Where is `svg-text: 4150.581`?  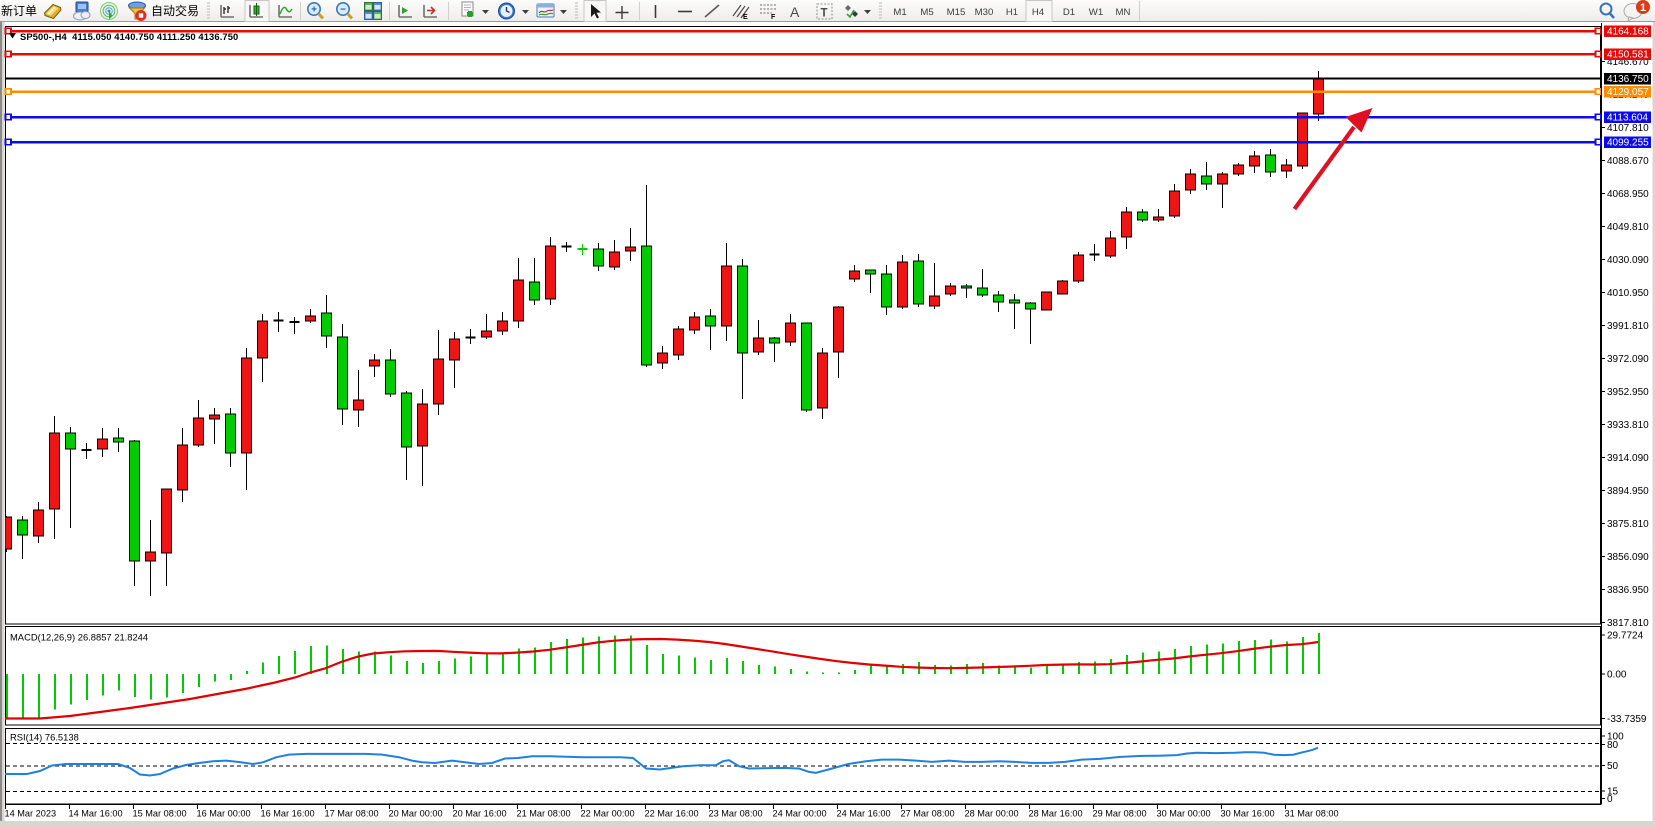 svg-text: 4150.581 is located at coordinates (1628, 55).